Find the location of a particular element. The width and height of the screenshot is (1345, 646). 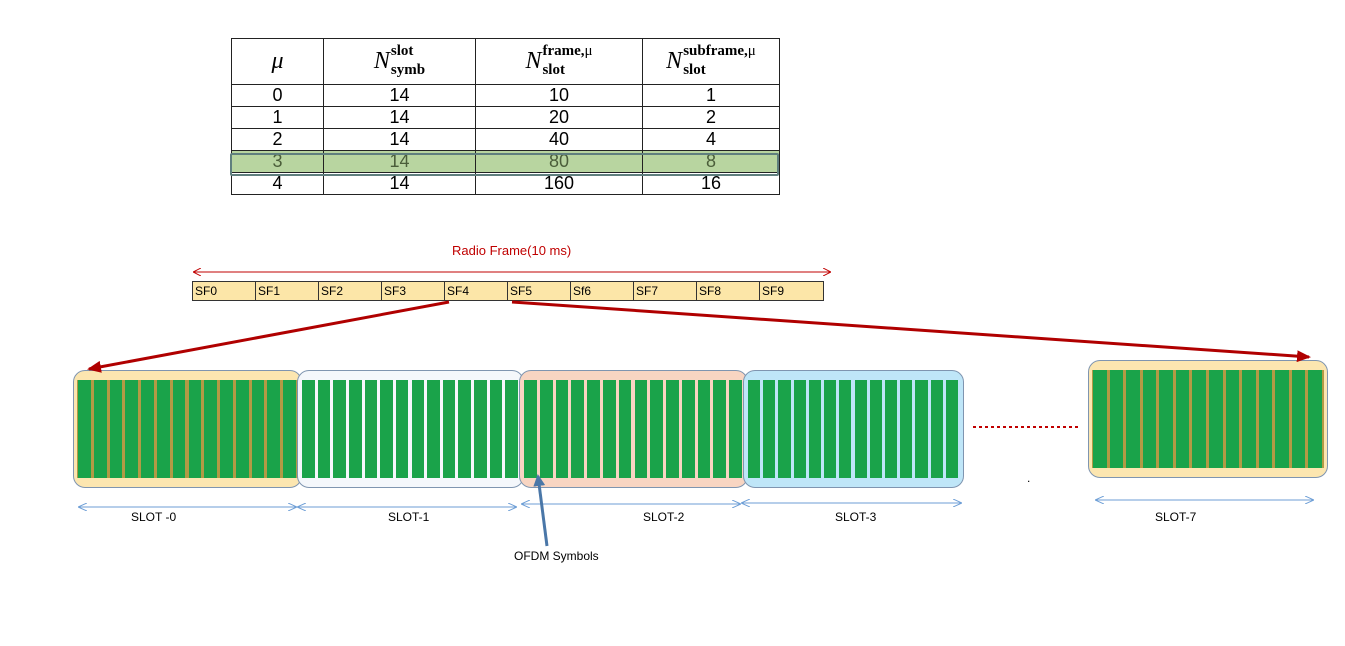

header-sup: subframe, is located at coordinates (715, 51).